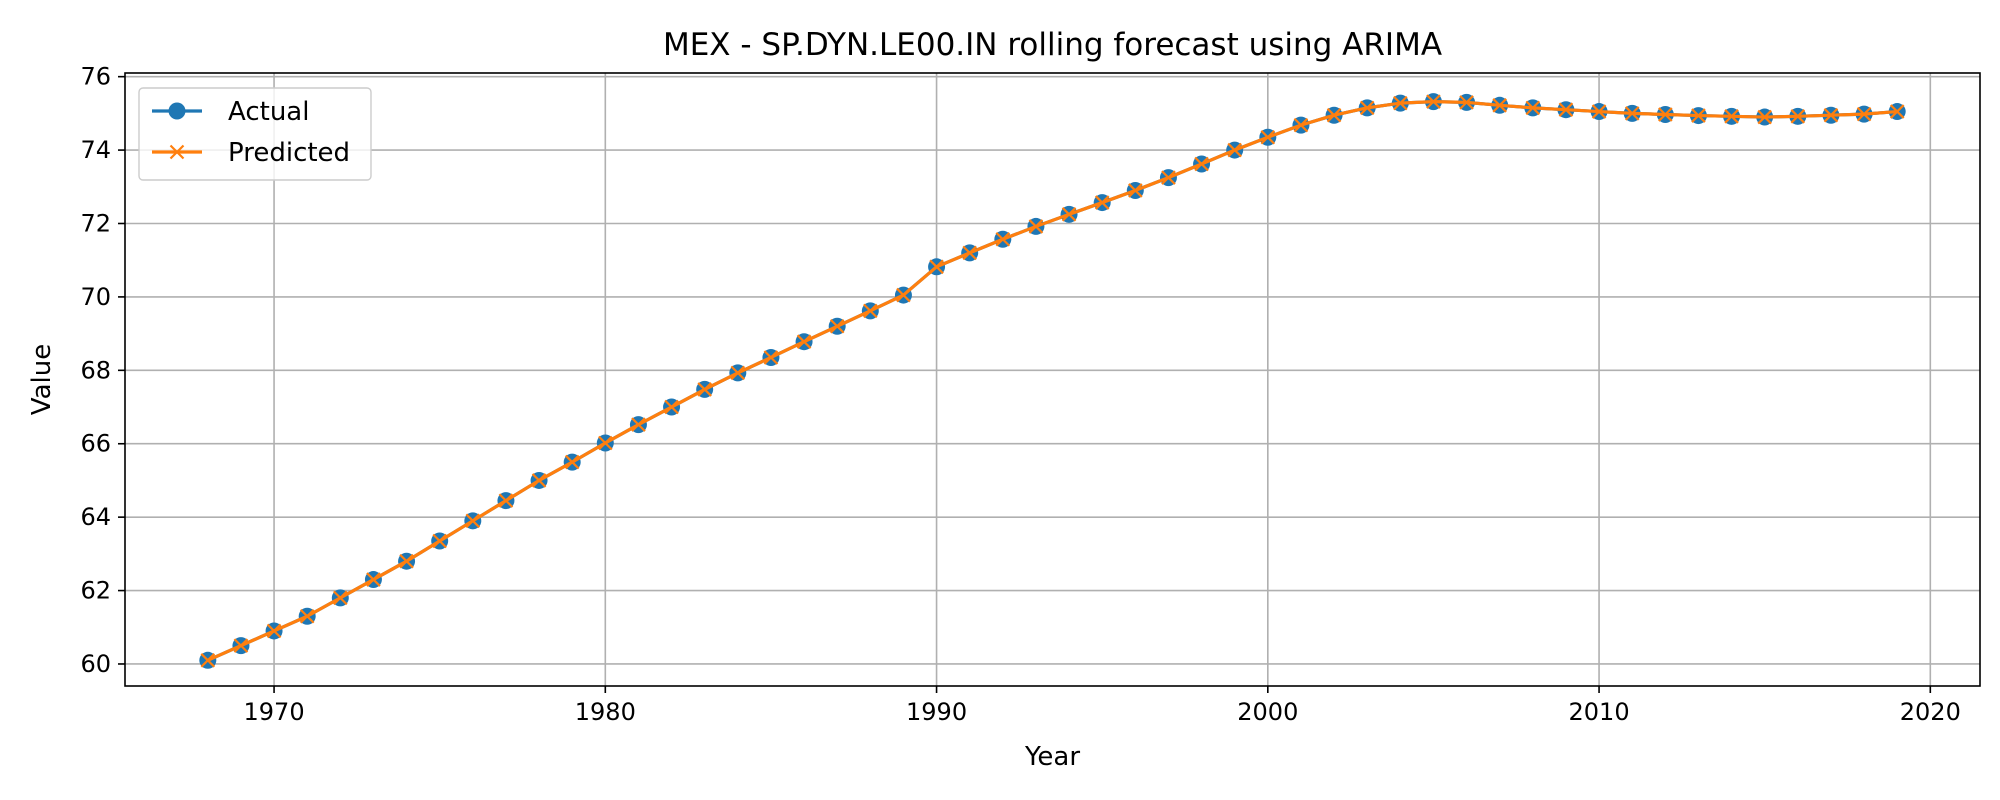 The width and height of the screenshot is (2000, 800). Describe the element at coordinates (95, 370) in the screenshot. I see `y-tick-label: 68` at that location.